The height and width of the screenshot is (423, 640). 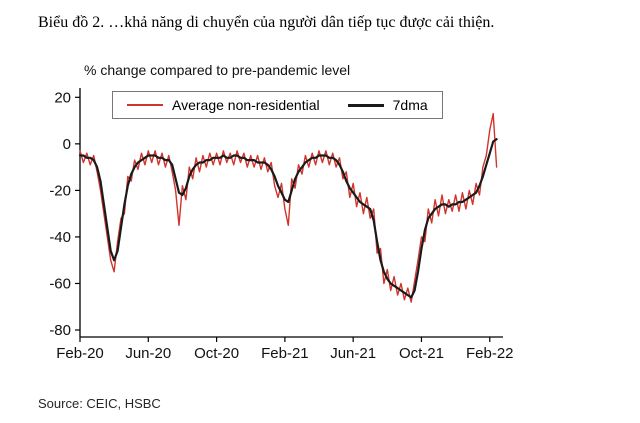 What do you see at coordinates (217, 70) in the screenshot?
I see `y-axis-title: % change compared to pre-pandemic level` at bounding box center [217, 70].